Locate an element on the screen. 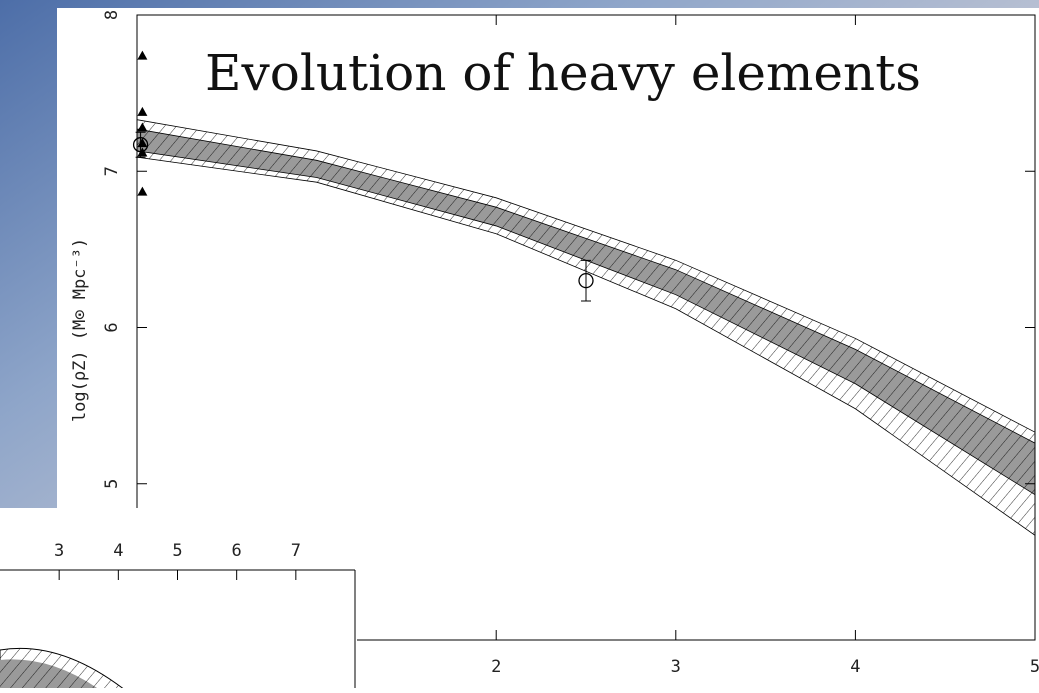 This screenshot has width=1039, height=693. y-tick-label: 8 is located at coordinates (112, 15).